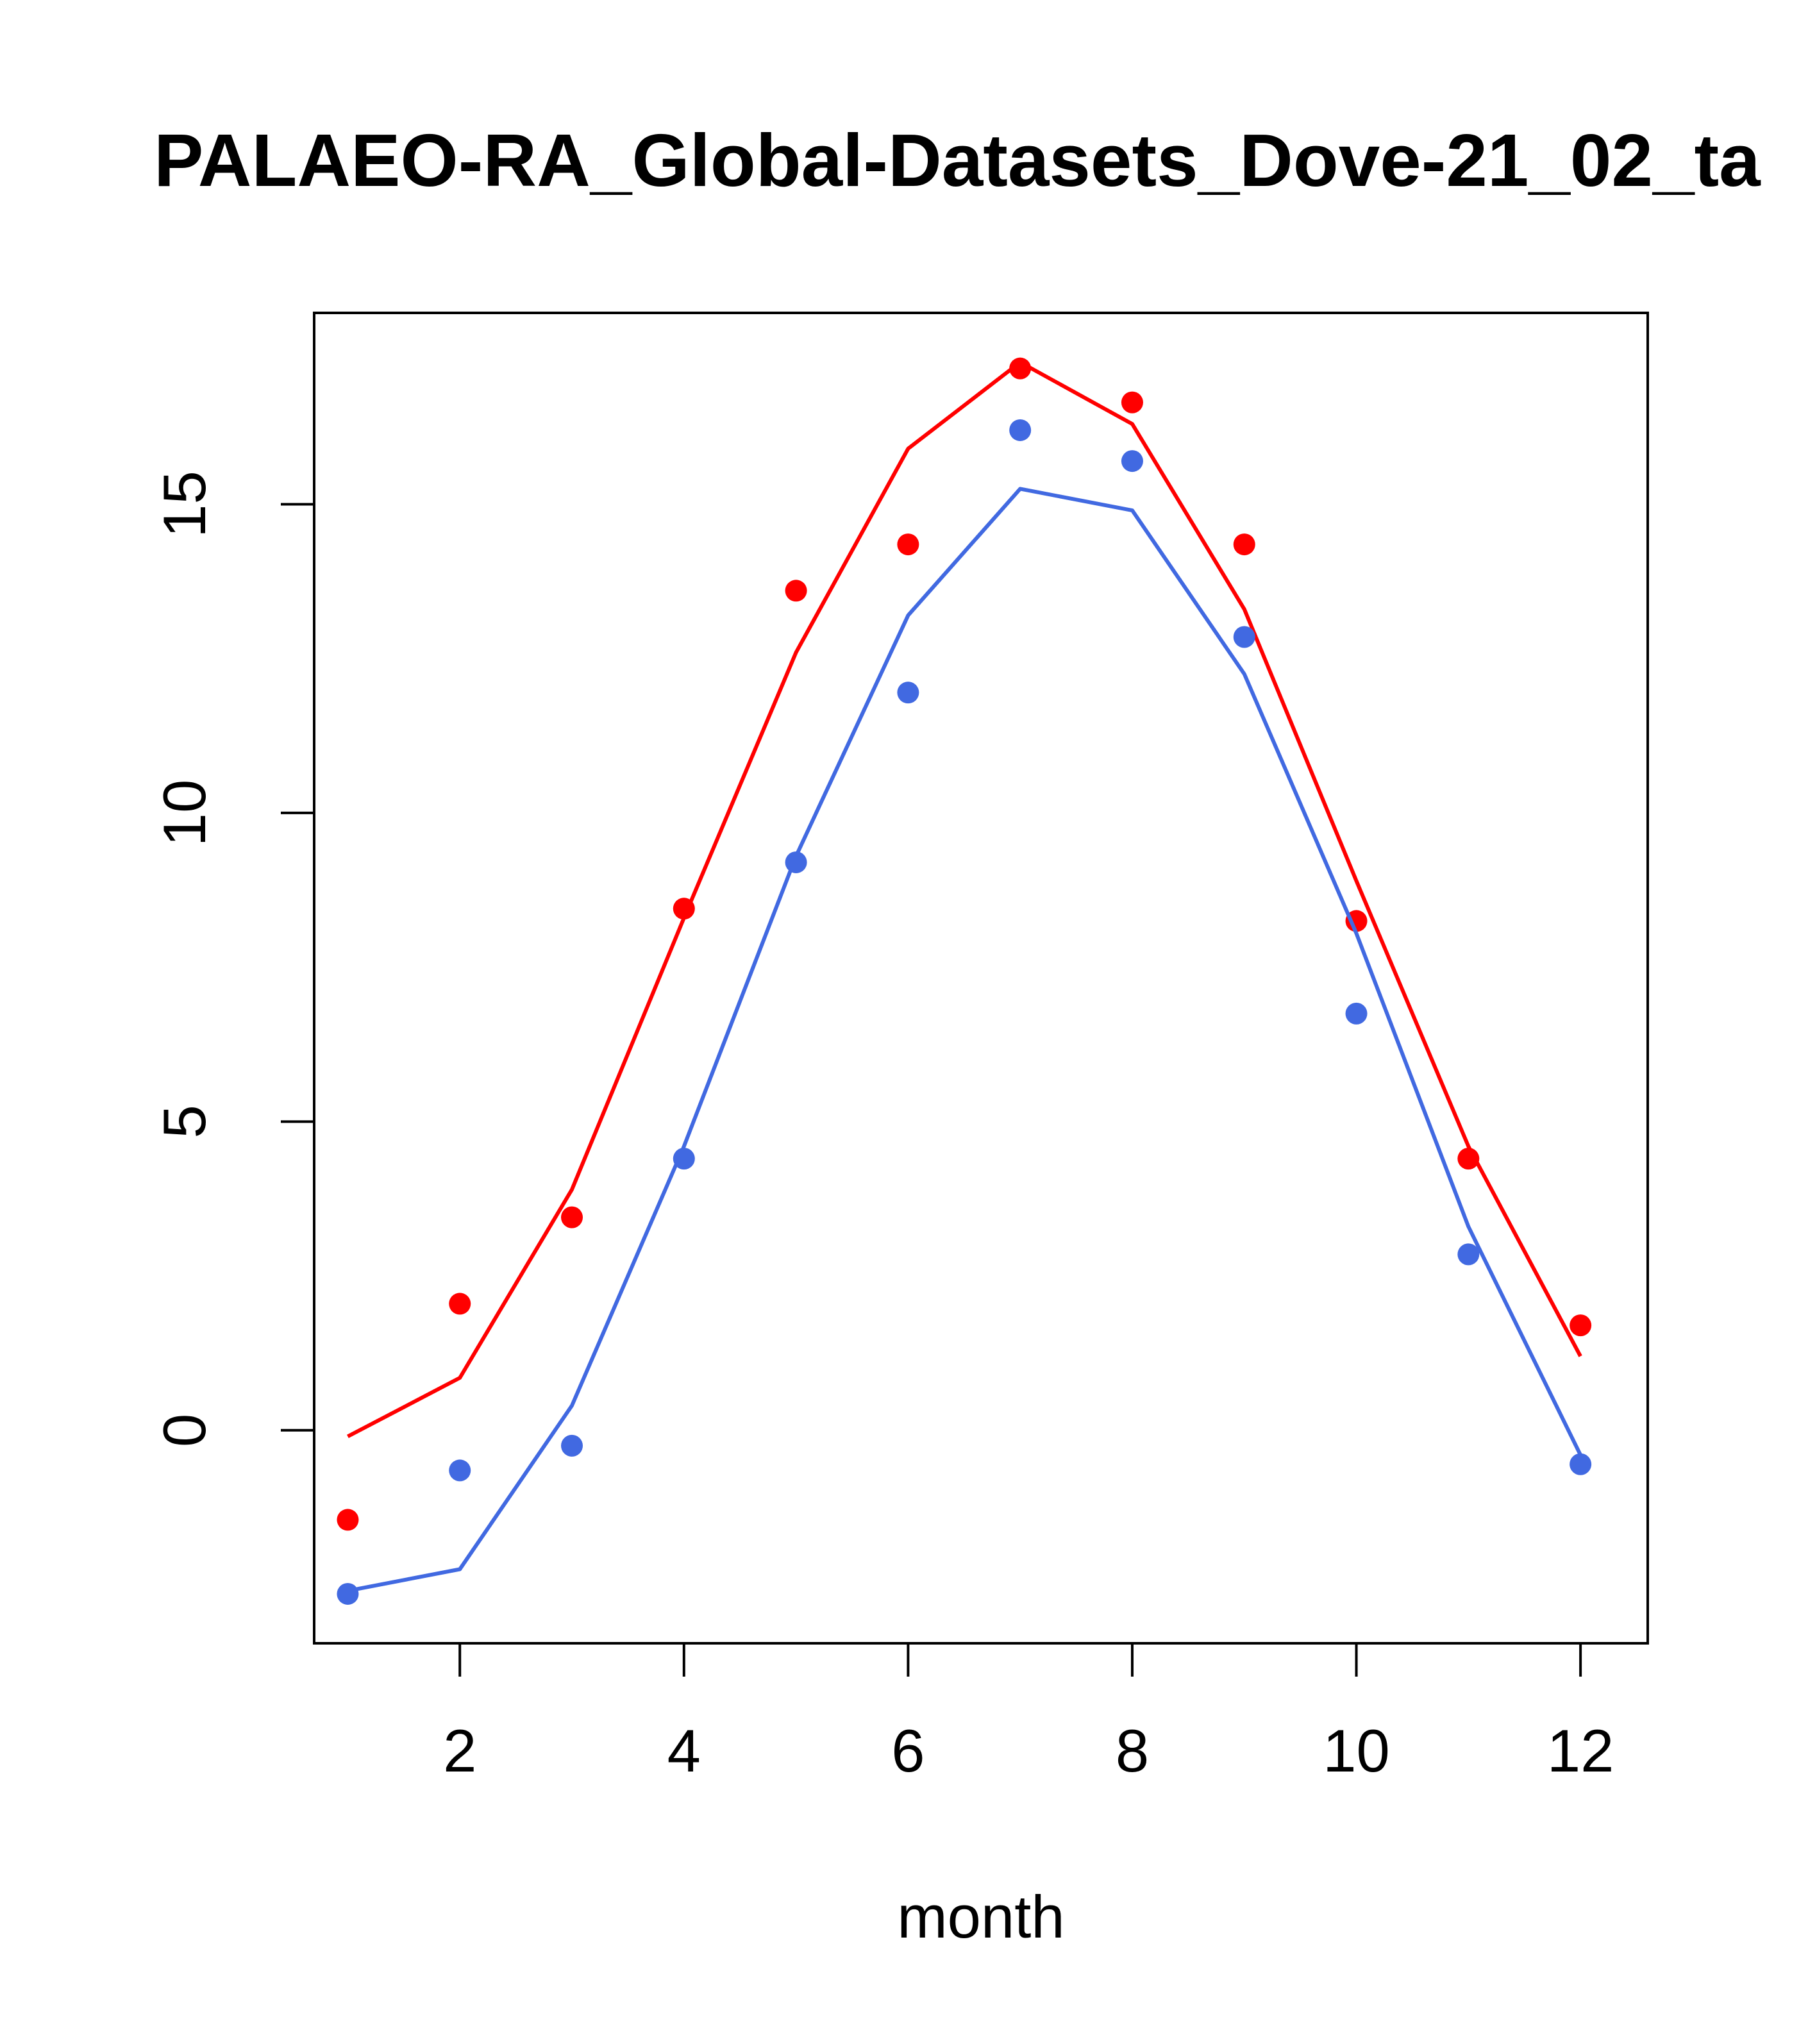 The image size is (1817, 2044). What do you see at coordinates (232, 959) in the screenshot?
I see `y-axis: 0 5 10 15` at bounding box center [232, 959].